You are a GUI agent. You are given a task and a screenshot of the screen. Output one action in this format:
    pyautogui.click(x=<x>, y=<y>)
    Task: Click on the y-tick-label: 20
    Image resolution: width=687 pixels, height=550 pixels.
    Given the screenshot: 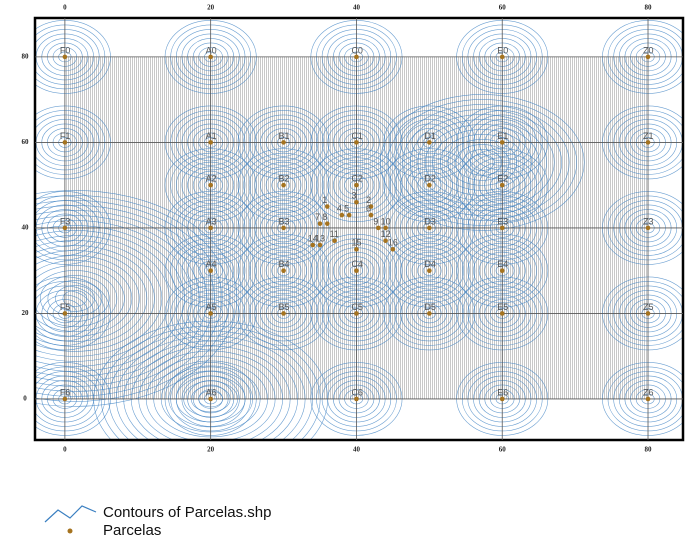 What is the action you would take?
    pyautogui.click(x=26, y=313)
    